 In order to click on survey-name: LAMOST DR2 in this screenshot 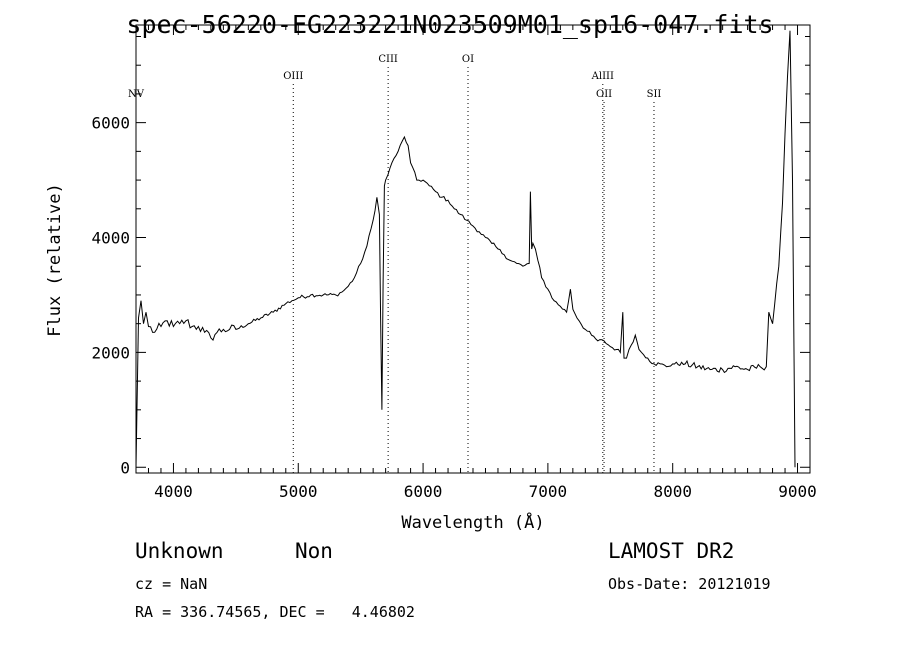, I will do `click(671, 551)`.